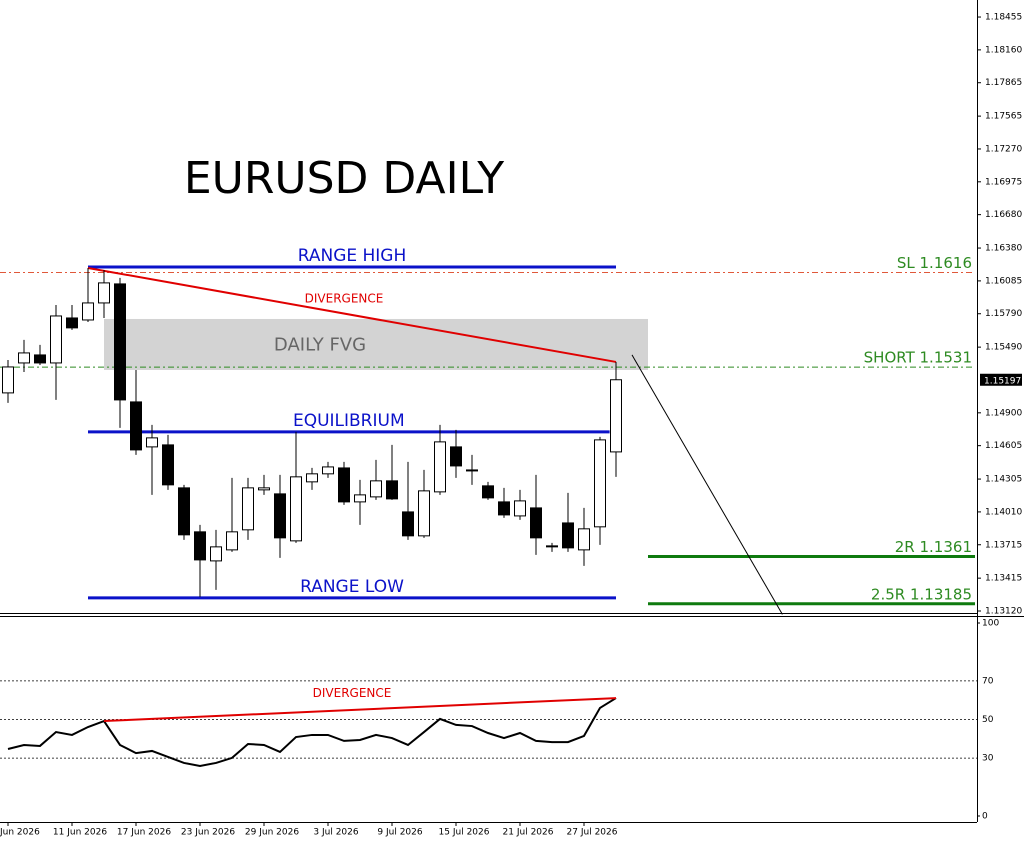 This screenshot has height=844, width=1024. What do you see at coordinates (312, 732) in the screenshot?
I see `indicator-line` at bounding box center [312, 732].